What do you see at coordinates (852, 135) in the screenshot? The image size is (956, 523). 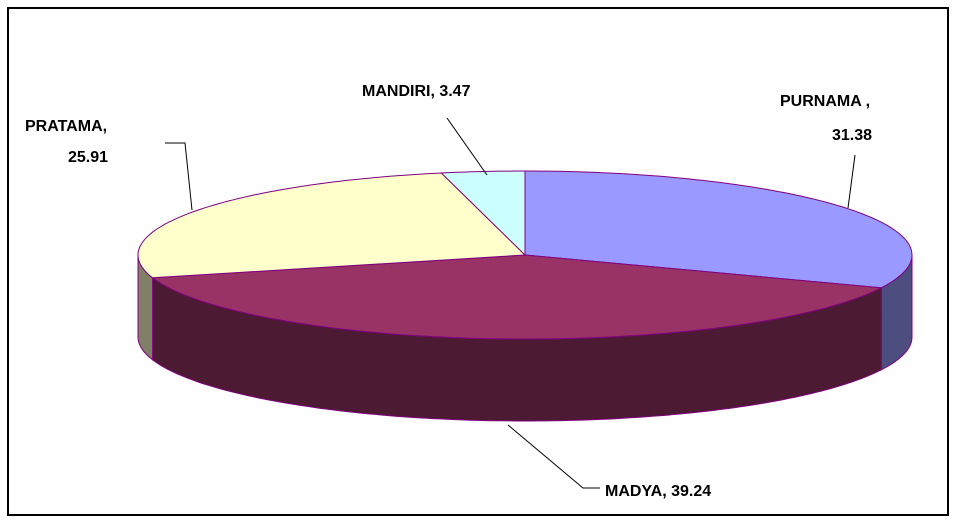 I see `data-label: 31.38` at bounding box center [852, 135].